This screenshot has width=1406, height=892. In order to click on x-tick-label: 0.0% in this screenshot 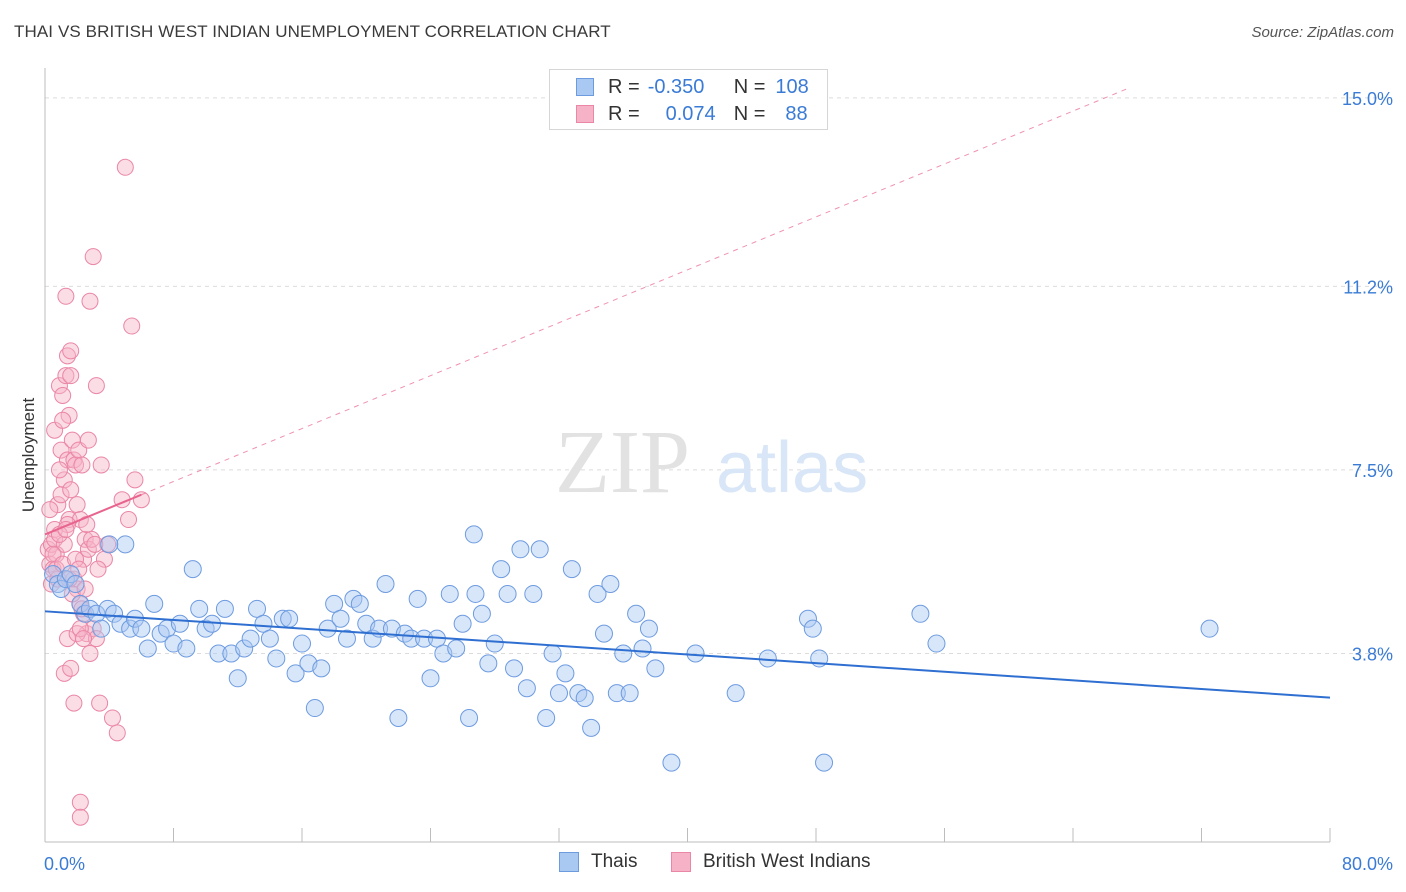, I will do `click(64, 864)`.